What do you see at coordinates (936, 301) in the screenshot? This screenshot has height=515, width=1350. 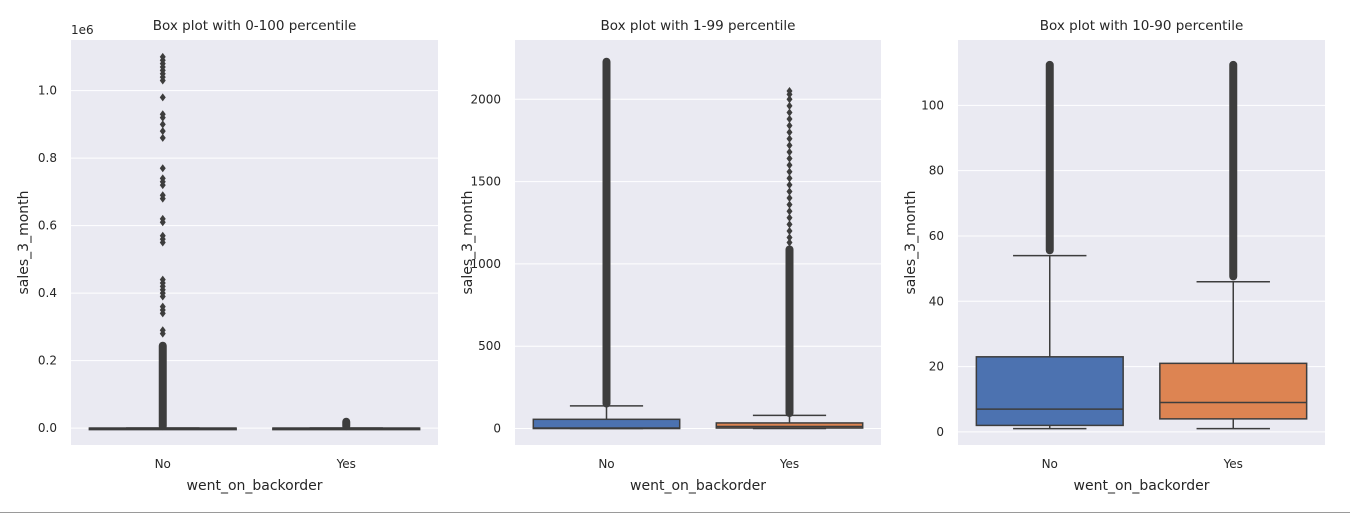 I see `y-tick-label: 40` at bounding box center [936, 301].